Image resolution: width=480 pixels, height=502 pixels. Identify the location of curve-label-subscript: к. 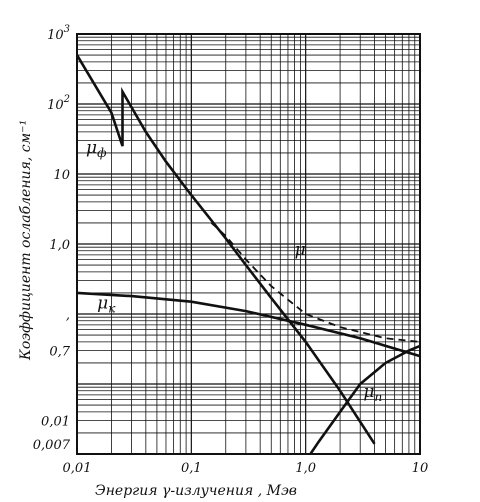
(112, 308).